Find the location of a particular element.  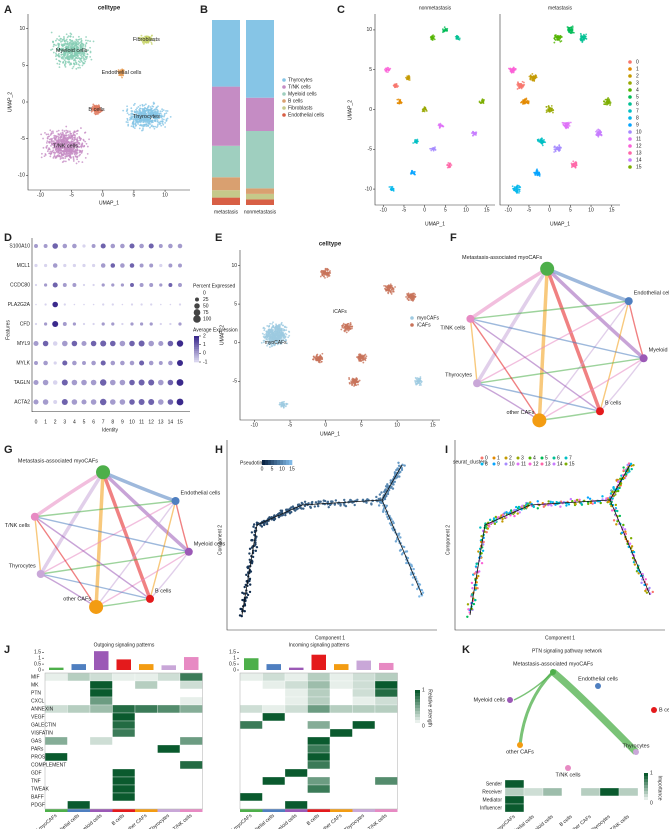

subplot-title: metastasis is located at coordinates (560, 8).